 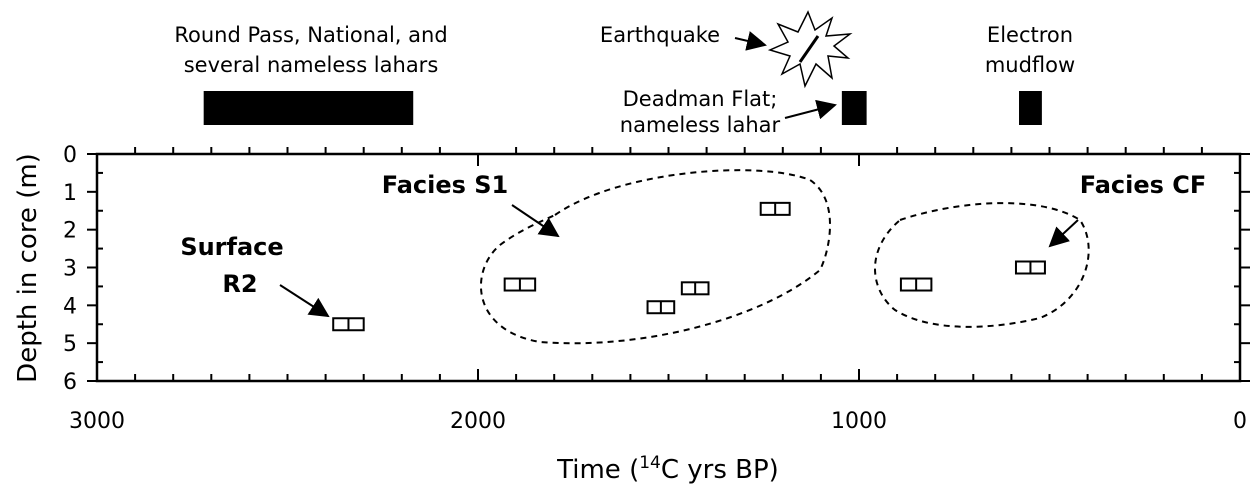 I want to click on y-tick-label: 3, so click(x=70, y=269).